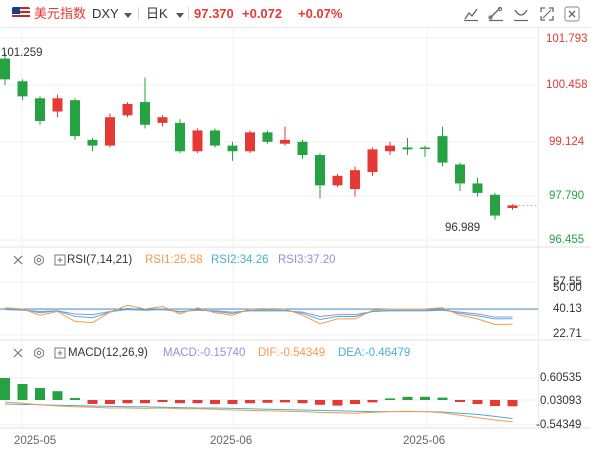 This screenshot has height=457, width=591. What do you see at coordinates (240, 260) in the screenshot?
I see `rsi2-value: RSI2:34.26` at bounding box center [240, 260].